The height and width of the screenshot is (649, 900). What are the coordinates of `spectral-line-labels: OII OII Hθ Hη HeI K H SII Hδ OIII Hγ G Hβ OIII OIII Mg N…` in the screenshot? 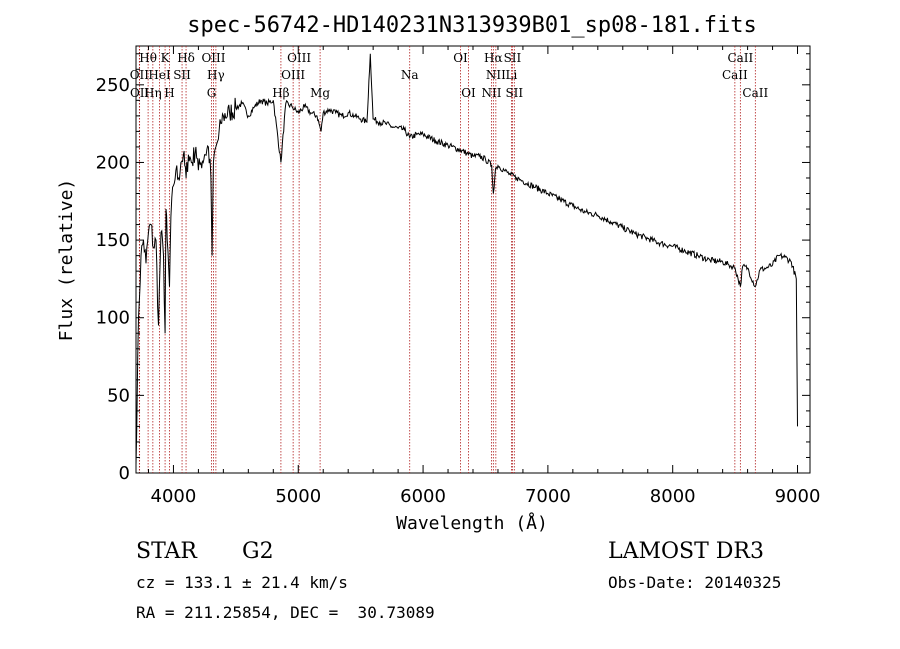 It's located at (449, 75).